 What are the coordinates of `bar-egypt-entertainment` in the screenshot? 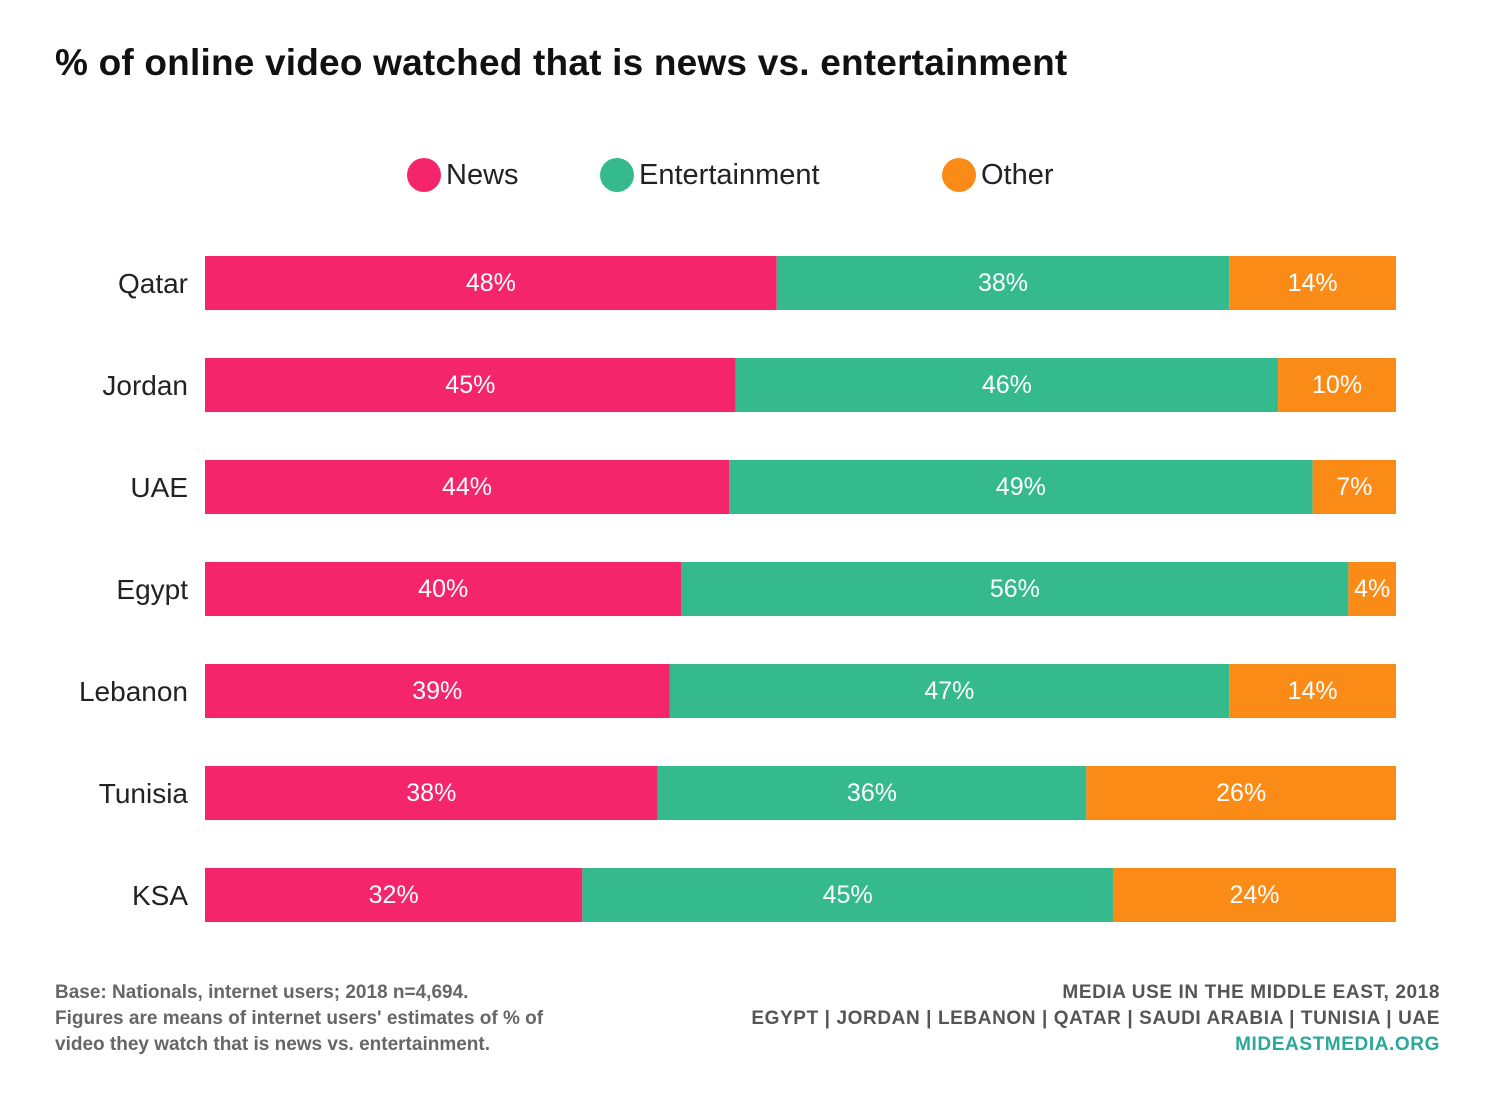 It's located at (1015, 589).